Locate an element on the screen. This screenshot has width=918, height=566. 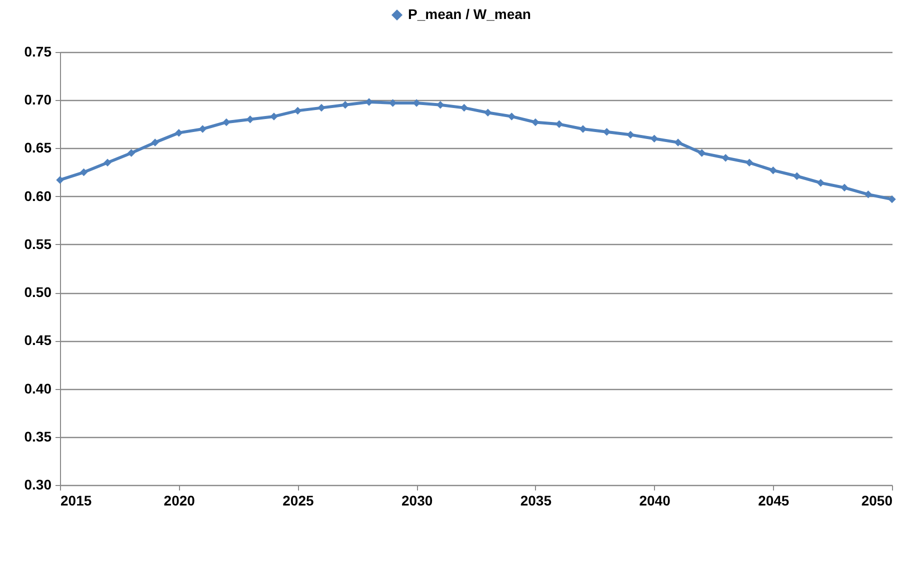
x-tick-label: 2015 is located at coordinates (76, 500).